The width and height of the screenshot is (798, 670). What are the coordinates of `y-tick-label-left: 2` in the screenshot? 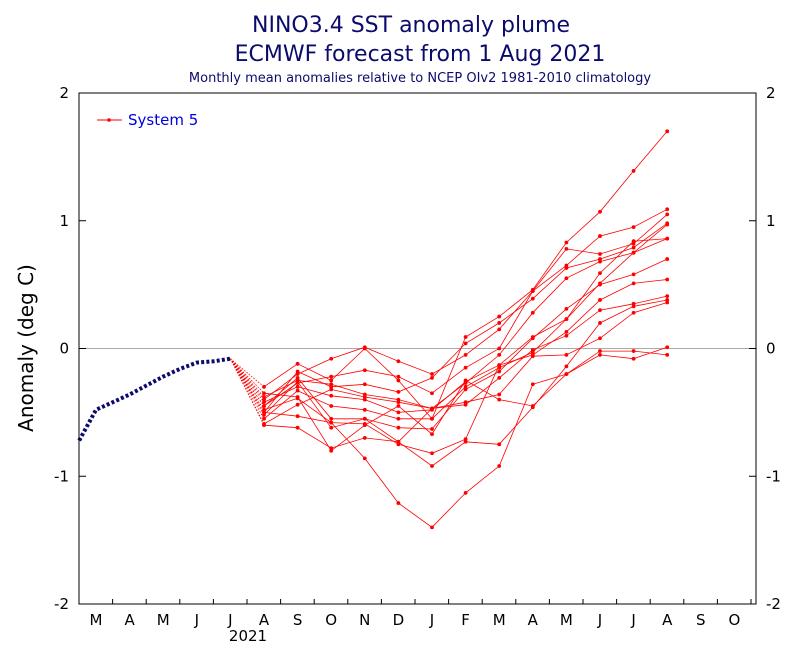 It's located at (64, 93).